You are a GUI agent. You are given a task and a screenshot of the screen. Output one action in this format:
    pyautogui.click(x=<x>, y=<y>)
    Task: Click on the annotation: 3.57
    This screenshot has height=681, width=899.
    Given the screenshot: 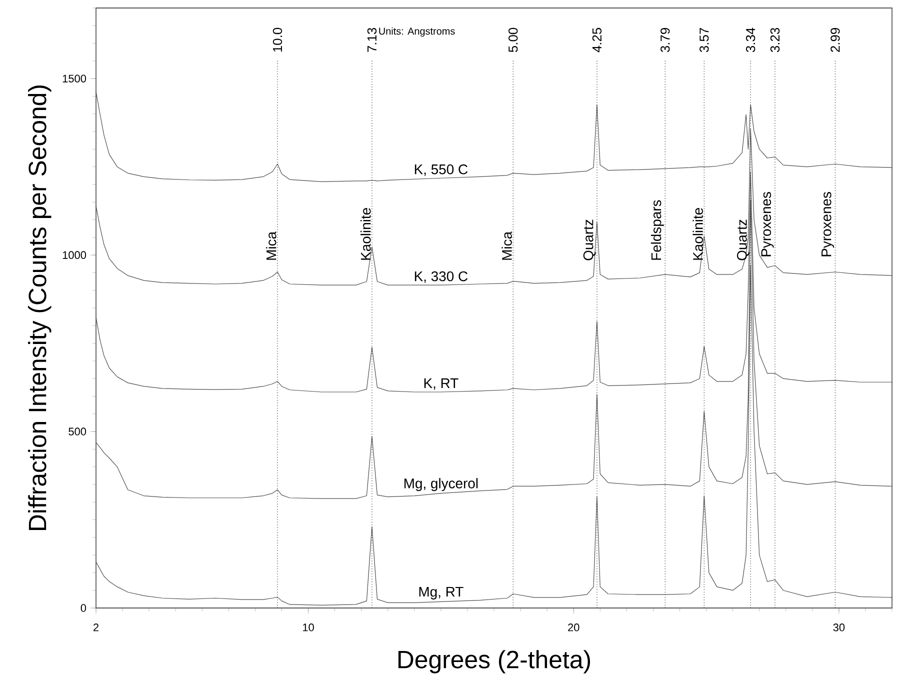 What is the action you would take?
    pyautogui.click(x=704, y=40)
    